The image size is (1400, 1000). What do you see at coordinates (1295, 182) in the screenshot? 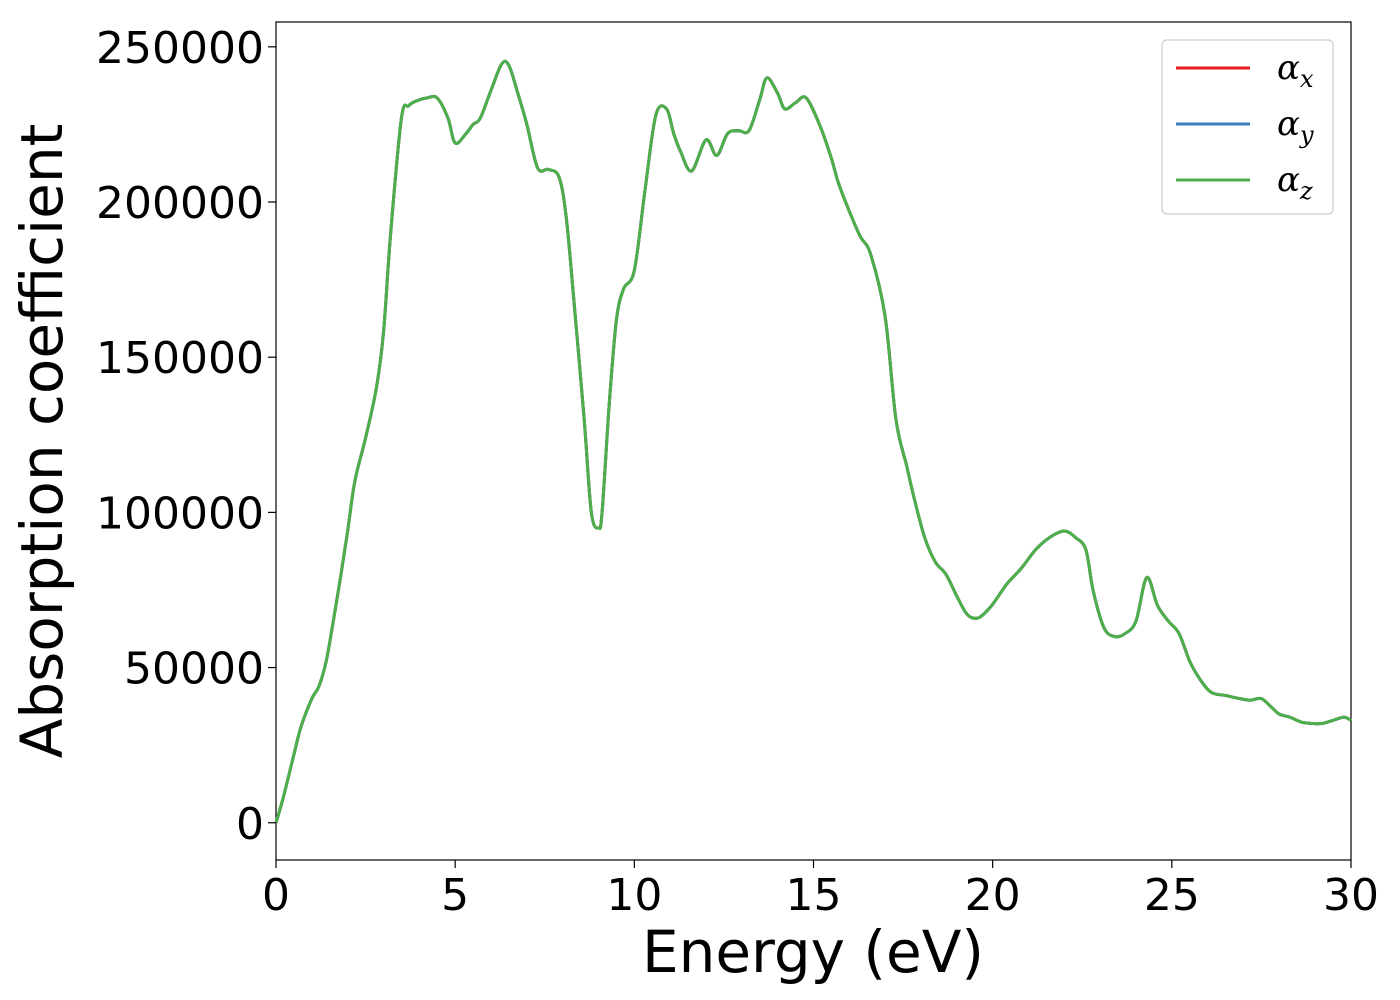
I see `legend-label-z: αz` at bounding box center [1295, 182].